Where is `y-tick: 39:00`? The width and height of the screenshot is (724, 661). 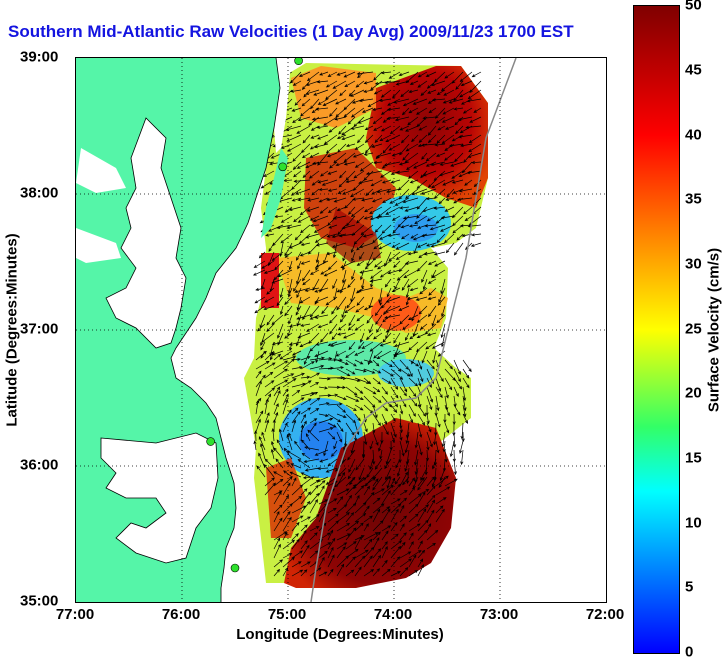
y-tick: 39:00 is located at coordinates (39, 57).